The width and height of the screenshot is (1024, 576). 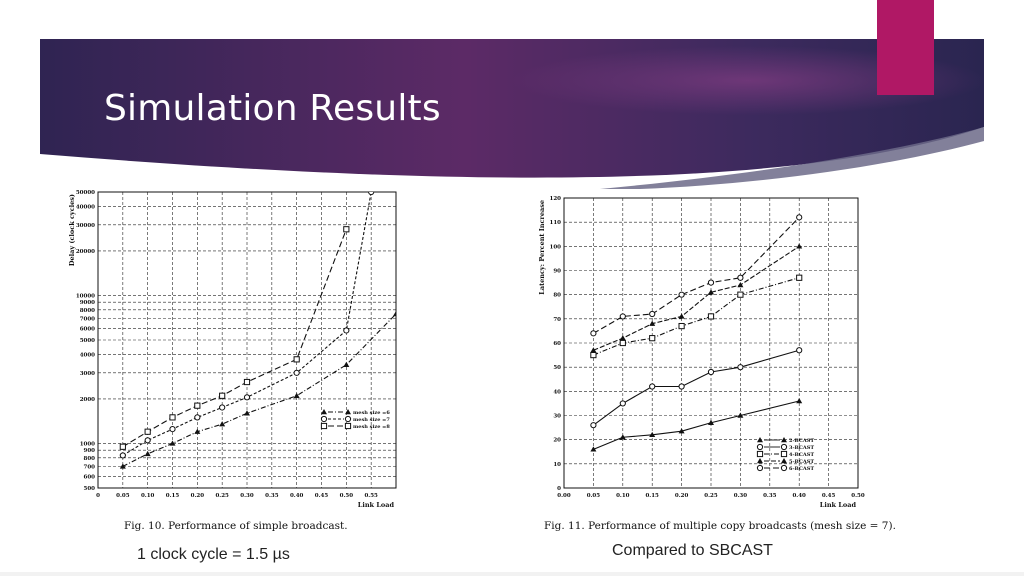 What do you see at coordinates (542, 247) in the screenshot?
I see `y-axis-label: Latency: Percent Increase` at bounding box center [542, 247].